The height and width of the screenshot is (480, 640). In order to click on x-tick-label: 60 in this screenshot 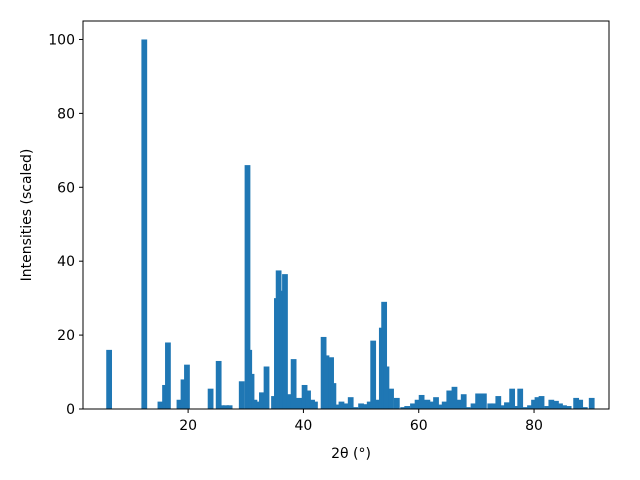, I will do `click(419, 426)`.